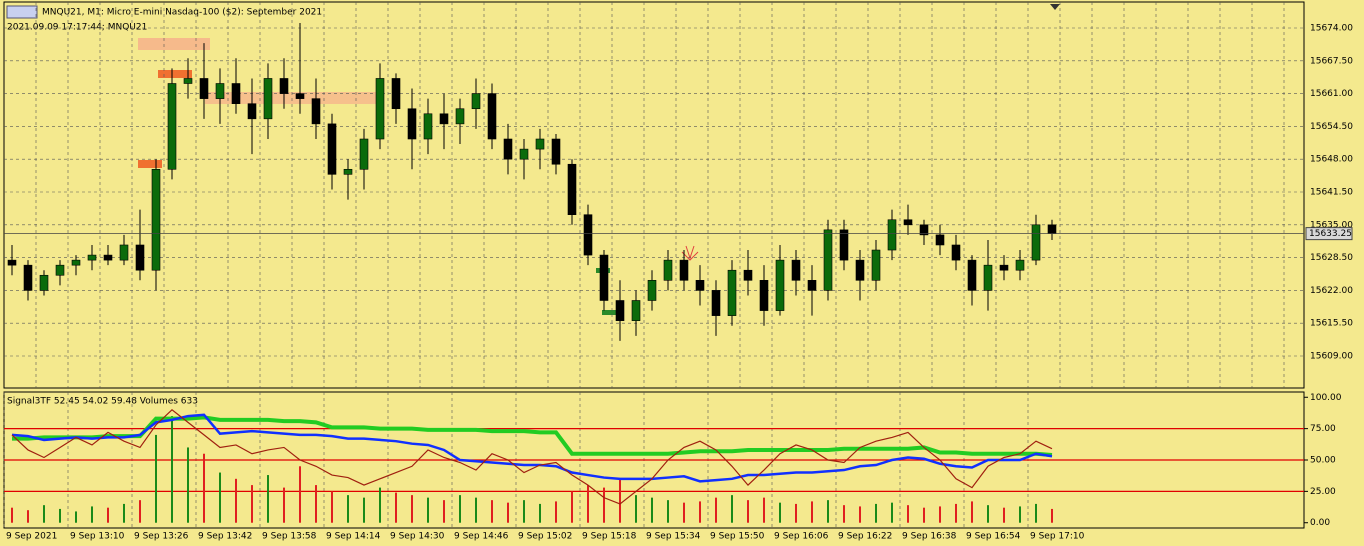  I want to click on y-tick-label: 0.00, so click(1320, 523).